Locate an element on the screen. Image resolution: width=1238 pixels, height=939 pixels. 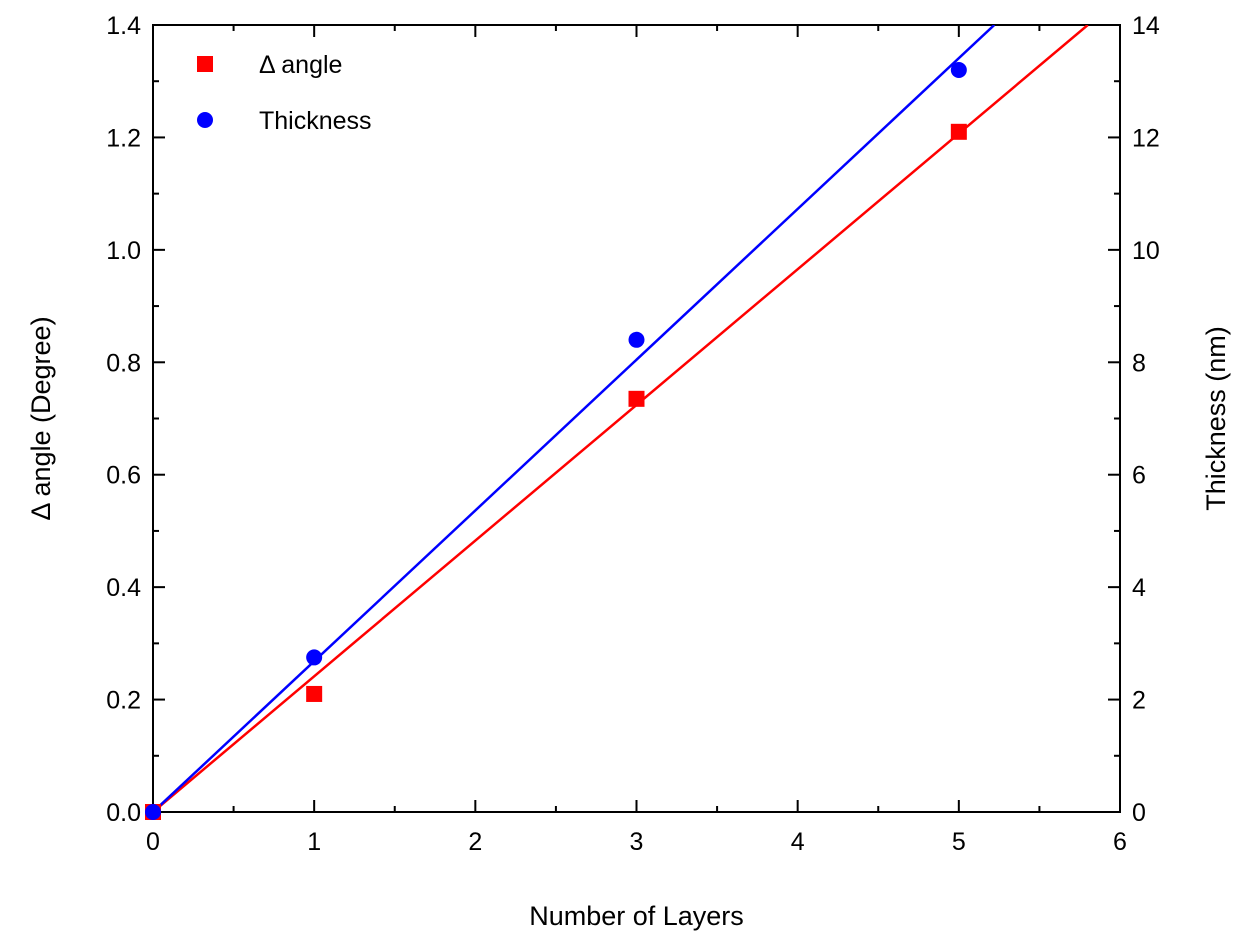
y-right-tick-label: 2 is located at coordinates (1139, 701).